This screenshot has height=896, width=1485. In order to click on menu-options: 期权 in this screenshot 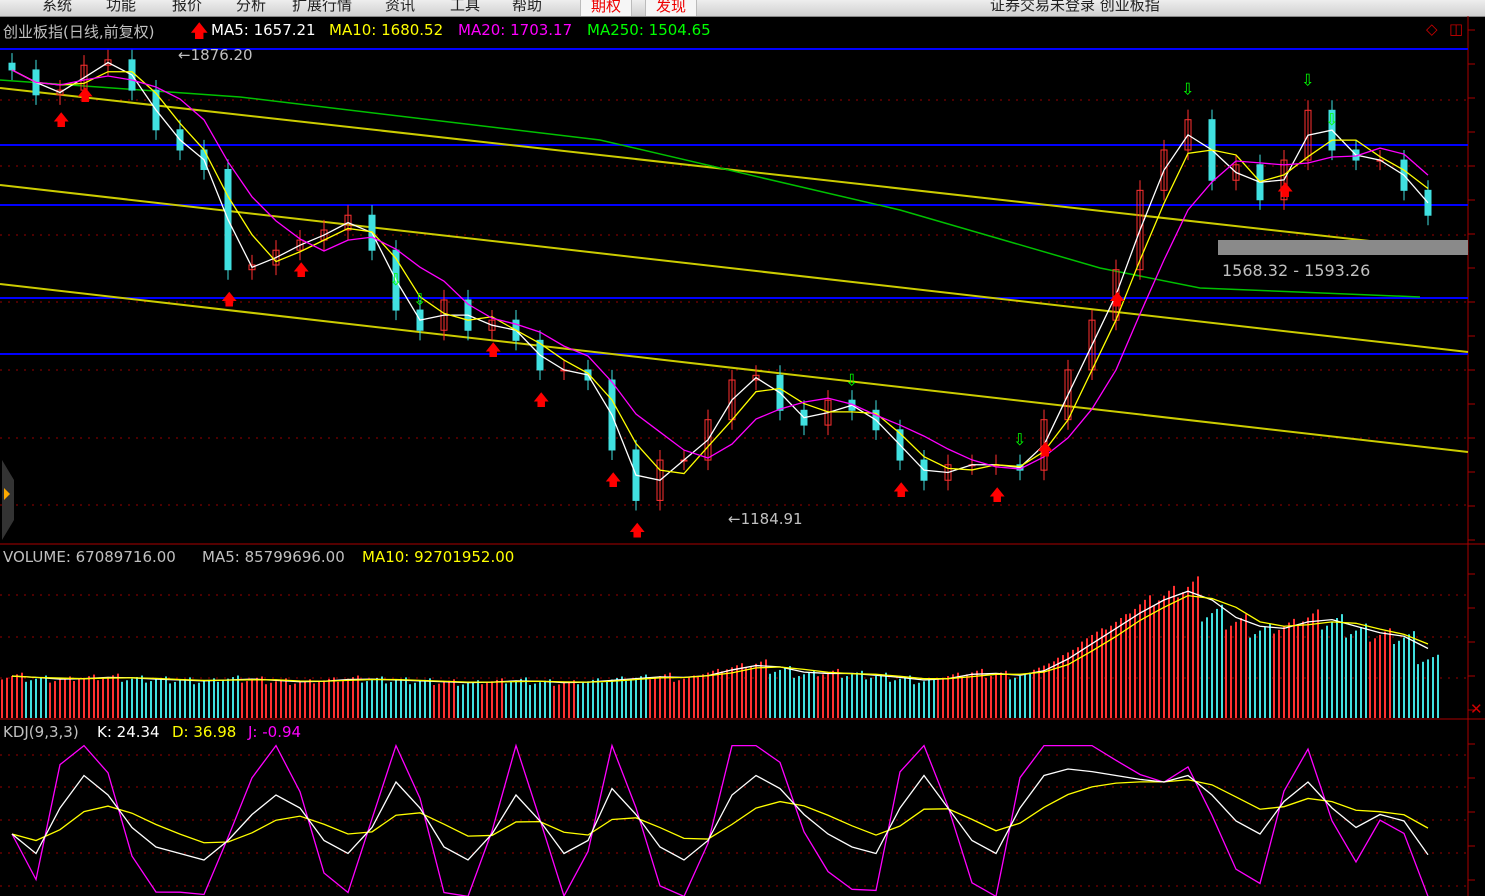, I will do `click(606, 8)`.